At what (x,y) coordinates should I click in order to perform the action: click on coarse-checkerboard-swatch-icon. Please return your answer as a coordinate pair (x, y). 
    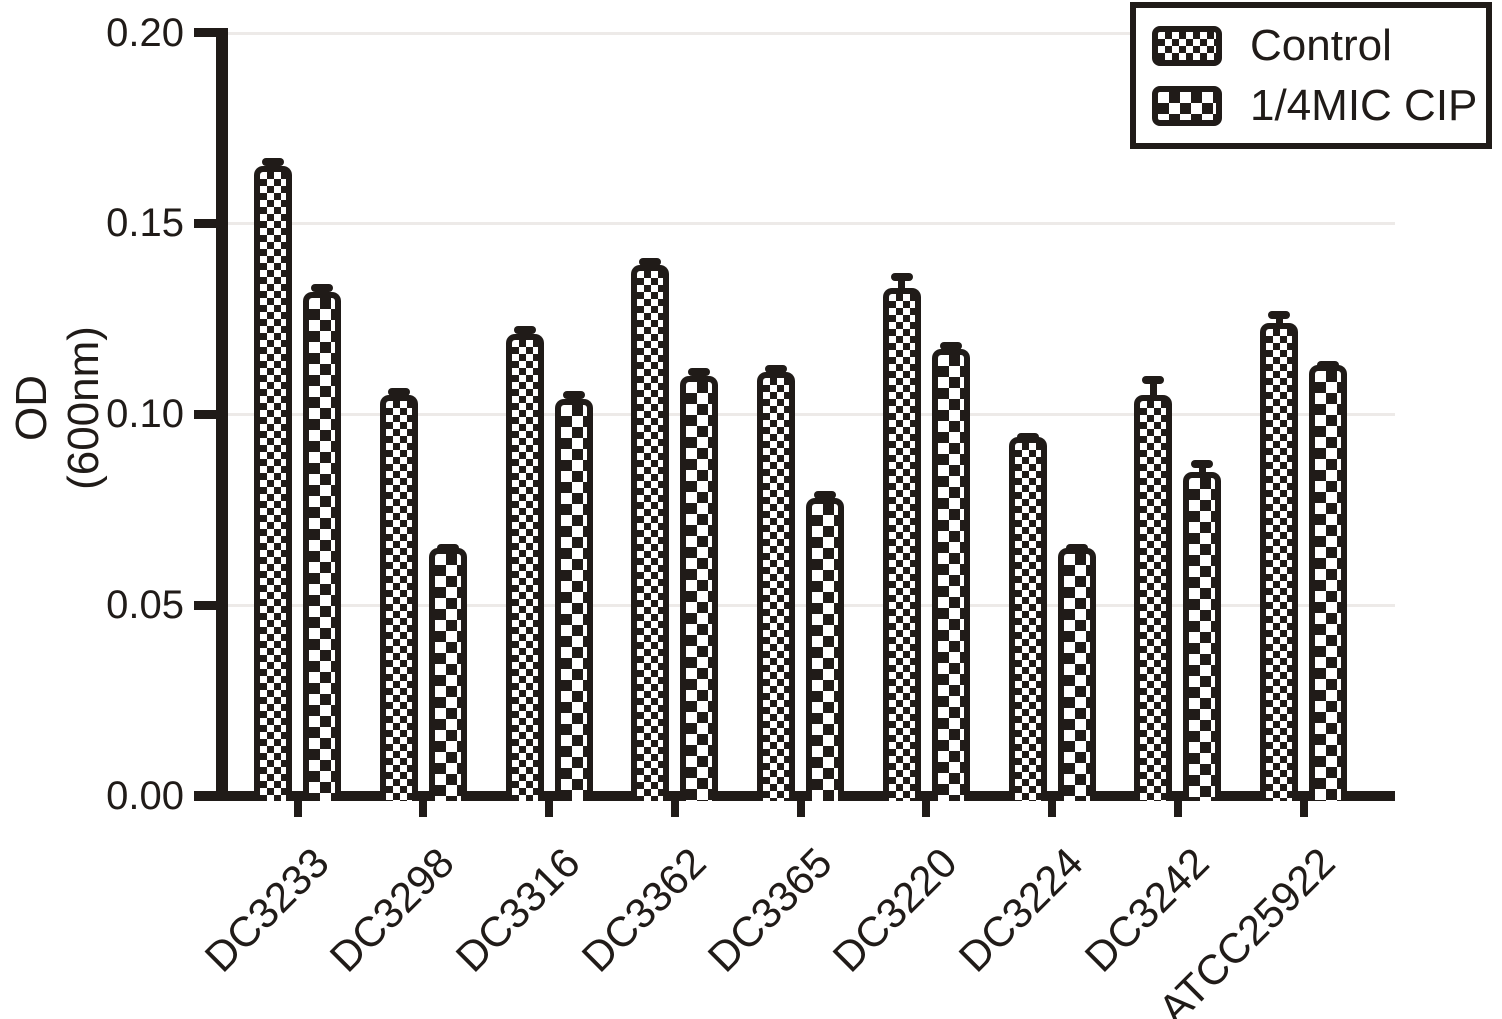
    Looking at the image, I should click on (1187, 105).